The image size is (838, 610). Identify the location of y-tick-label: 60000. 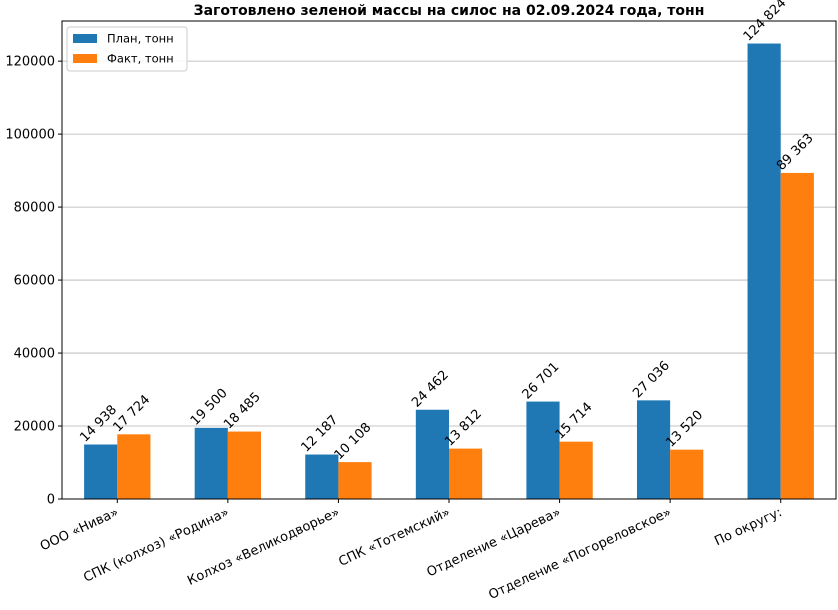
(34, 281).